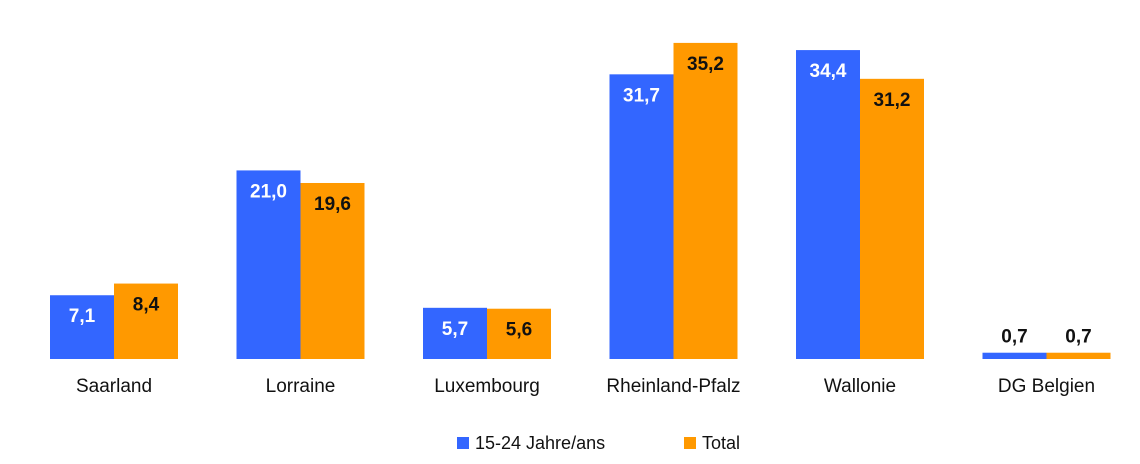 The width and height of the screenshot is (1140, 464). I want to click on category-label-4: Wallonie, so click(860, 386).